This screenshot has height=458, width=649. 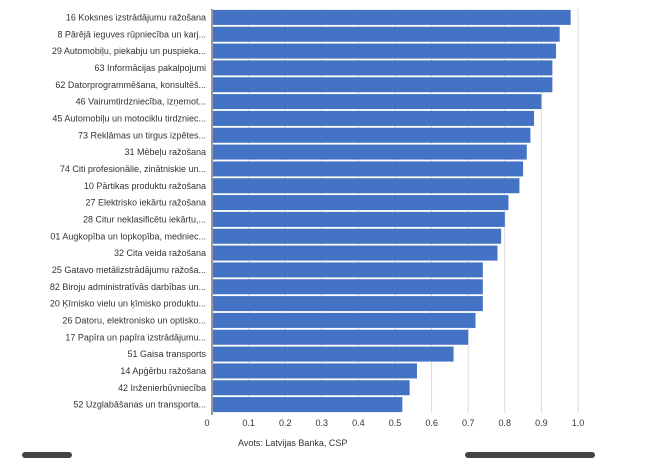 I want to click on x-tick-label: 0.7, so click(x=468, y=423).